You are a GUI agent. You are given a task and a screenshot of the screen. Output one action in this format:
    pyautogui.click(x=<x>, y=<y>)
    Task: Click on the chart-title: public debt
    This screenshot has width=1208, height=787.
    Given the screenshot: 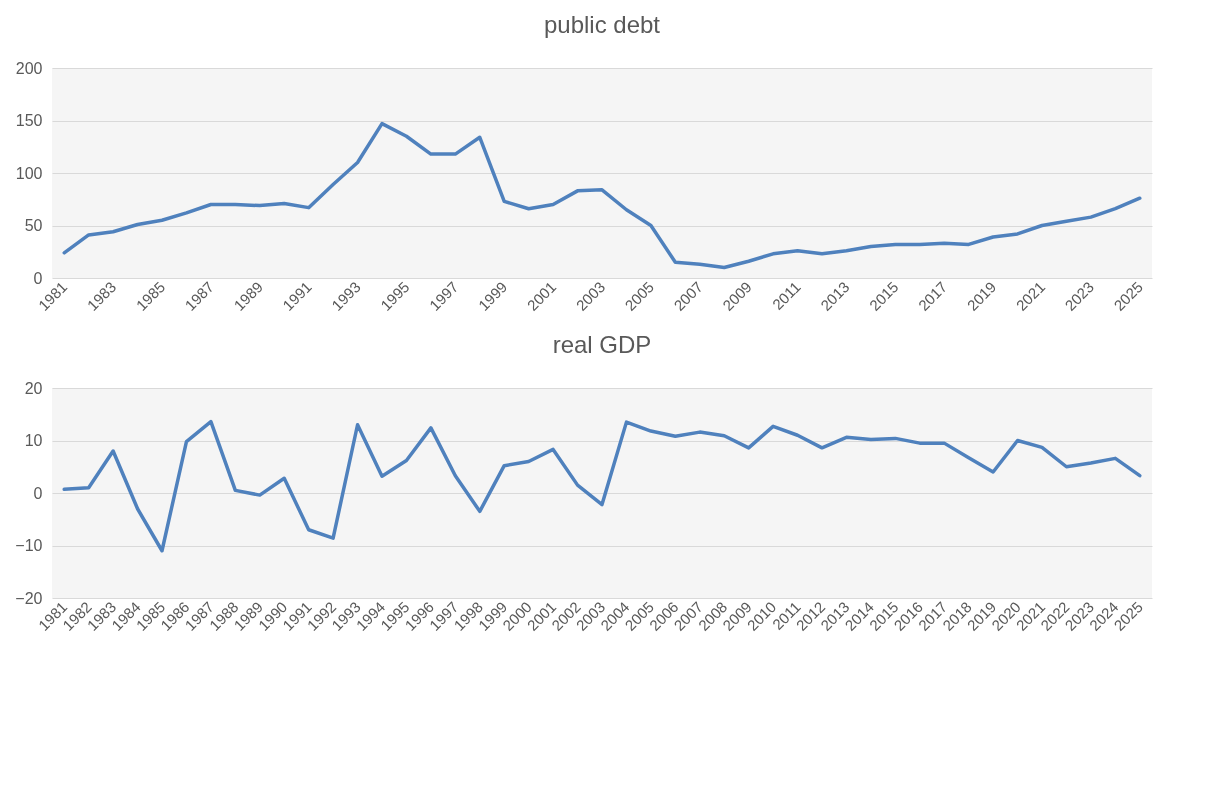 What is the action you would take?
    pyautogui.click(x=602, y=24)
    